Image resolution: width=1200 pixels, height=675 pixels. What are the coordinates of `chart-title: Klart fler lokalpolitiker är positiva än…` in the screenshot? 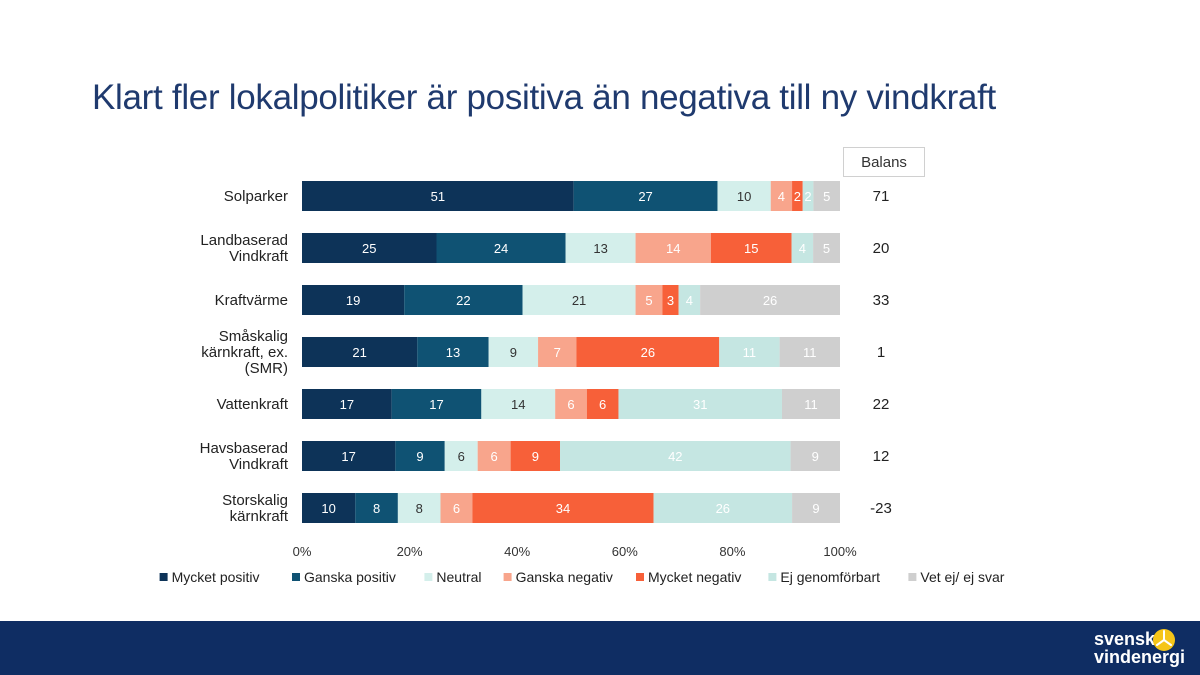 It's located at (544, 97).